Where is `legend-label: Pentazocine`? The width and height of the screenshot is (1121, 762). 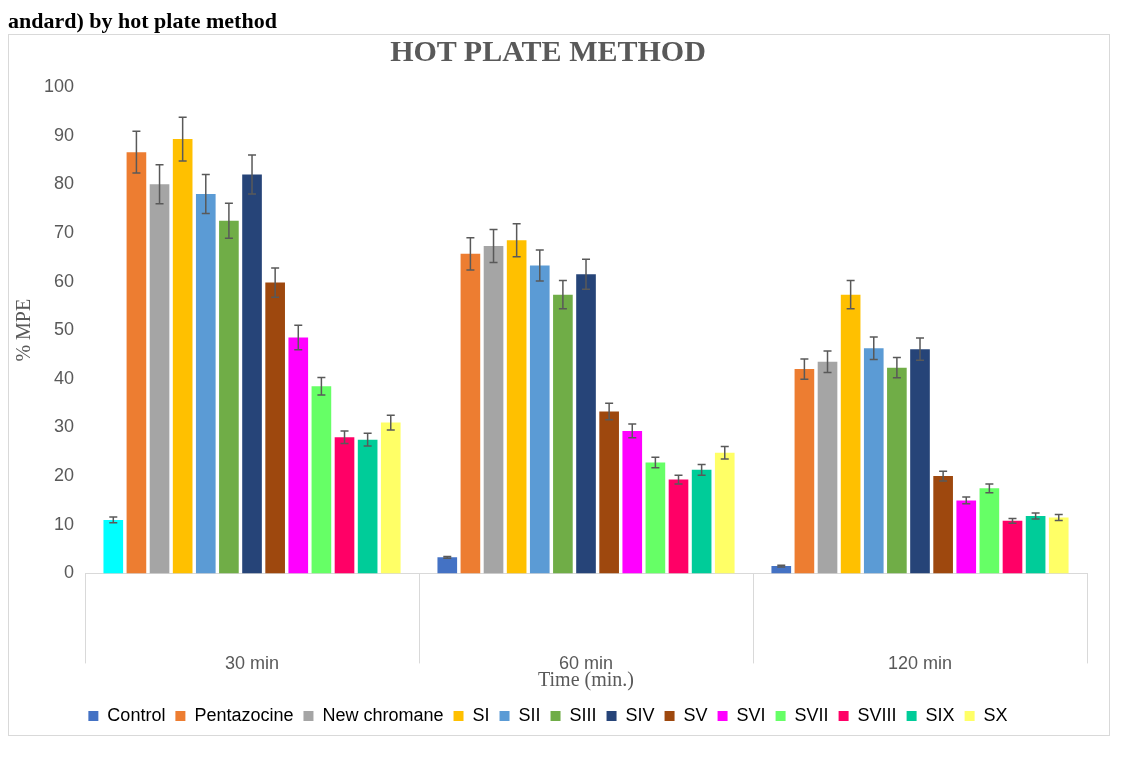
legend-label: Pentazocine is located at coordinates (244, 714).